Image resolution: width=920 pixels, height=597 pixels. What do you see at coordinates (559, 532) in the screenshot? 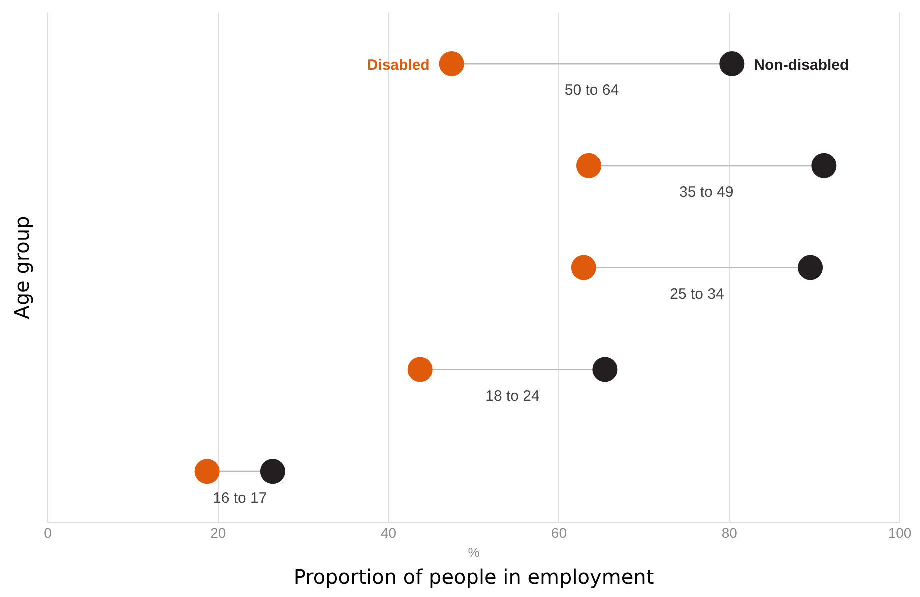
I see `x-tick-label: 60` at bounding box center [559, 532].